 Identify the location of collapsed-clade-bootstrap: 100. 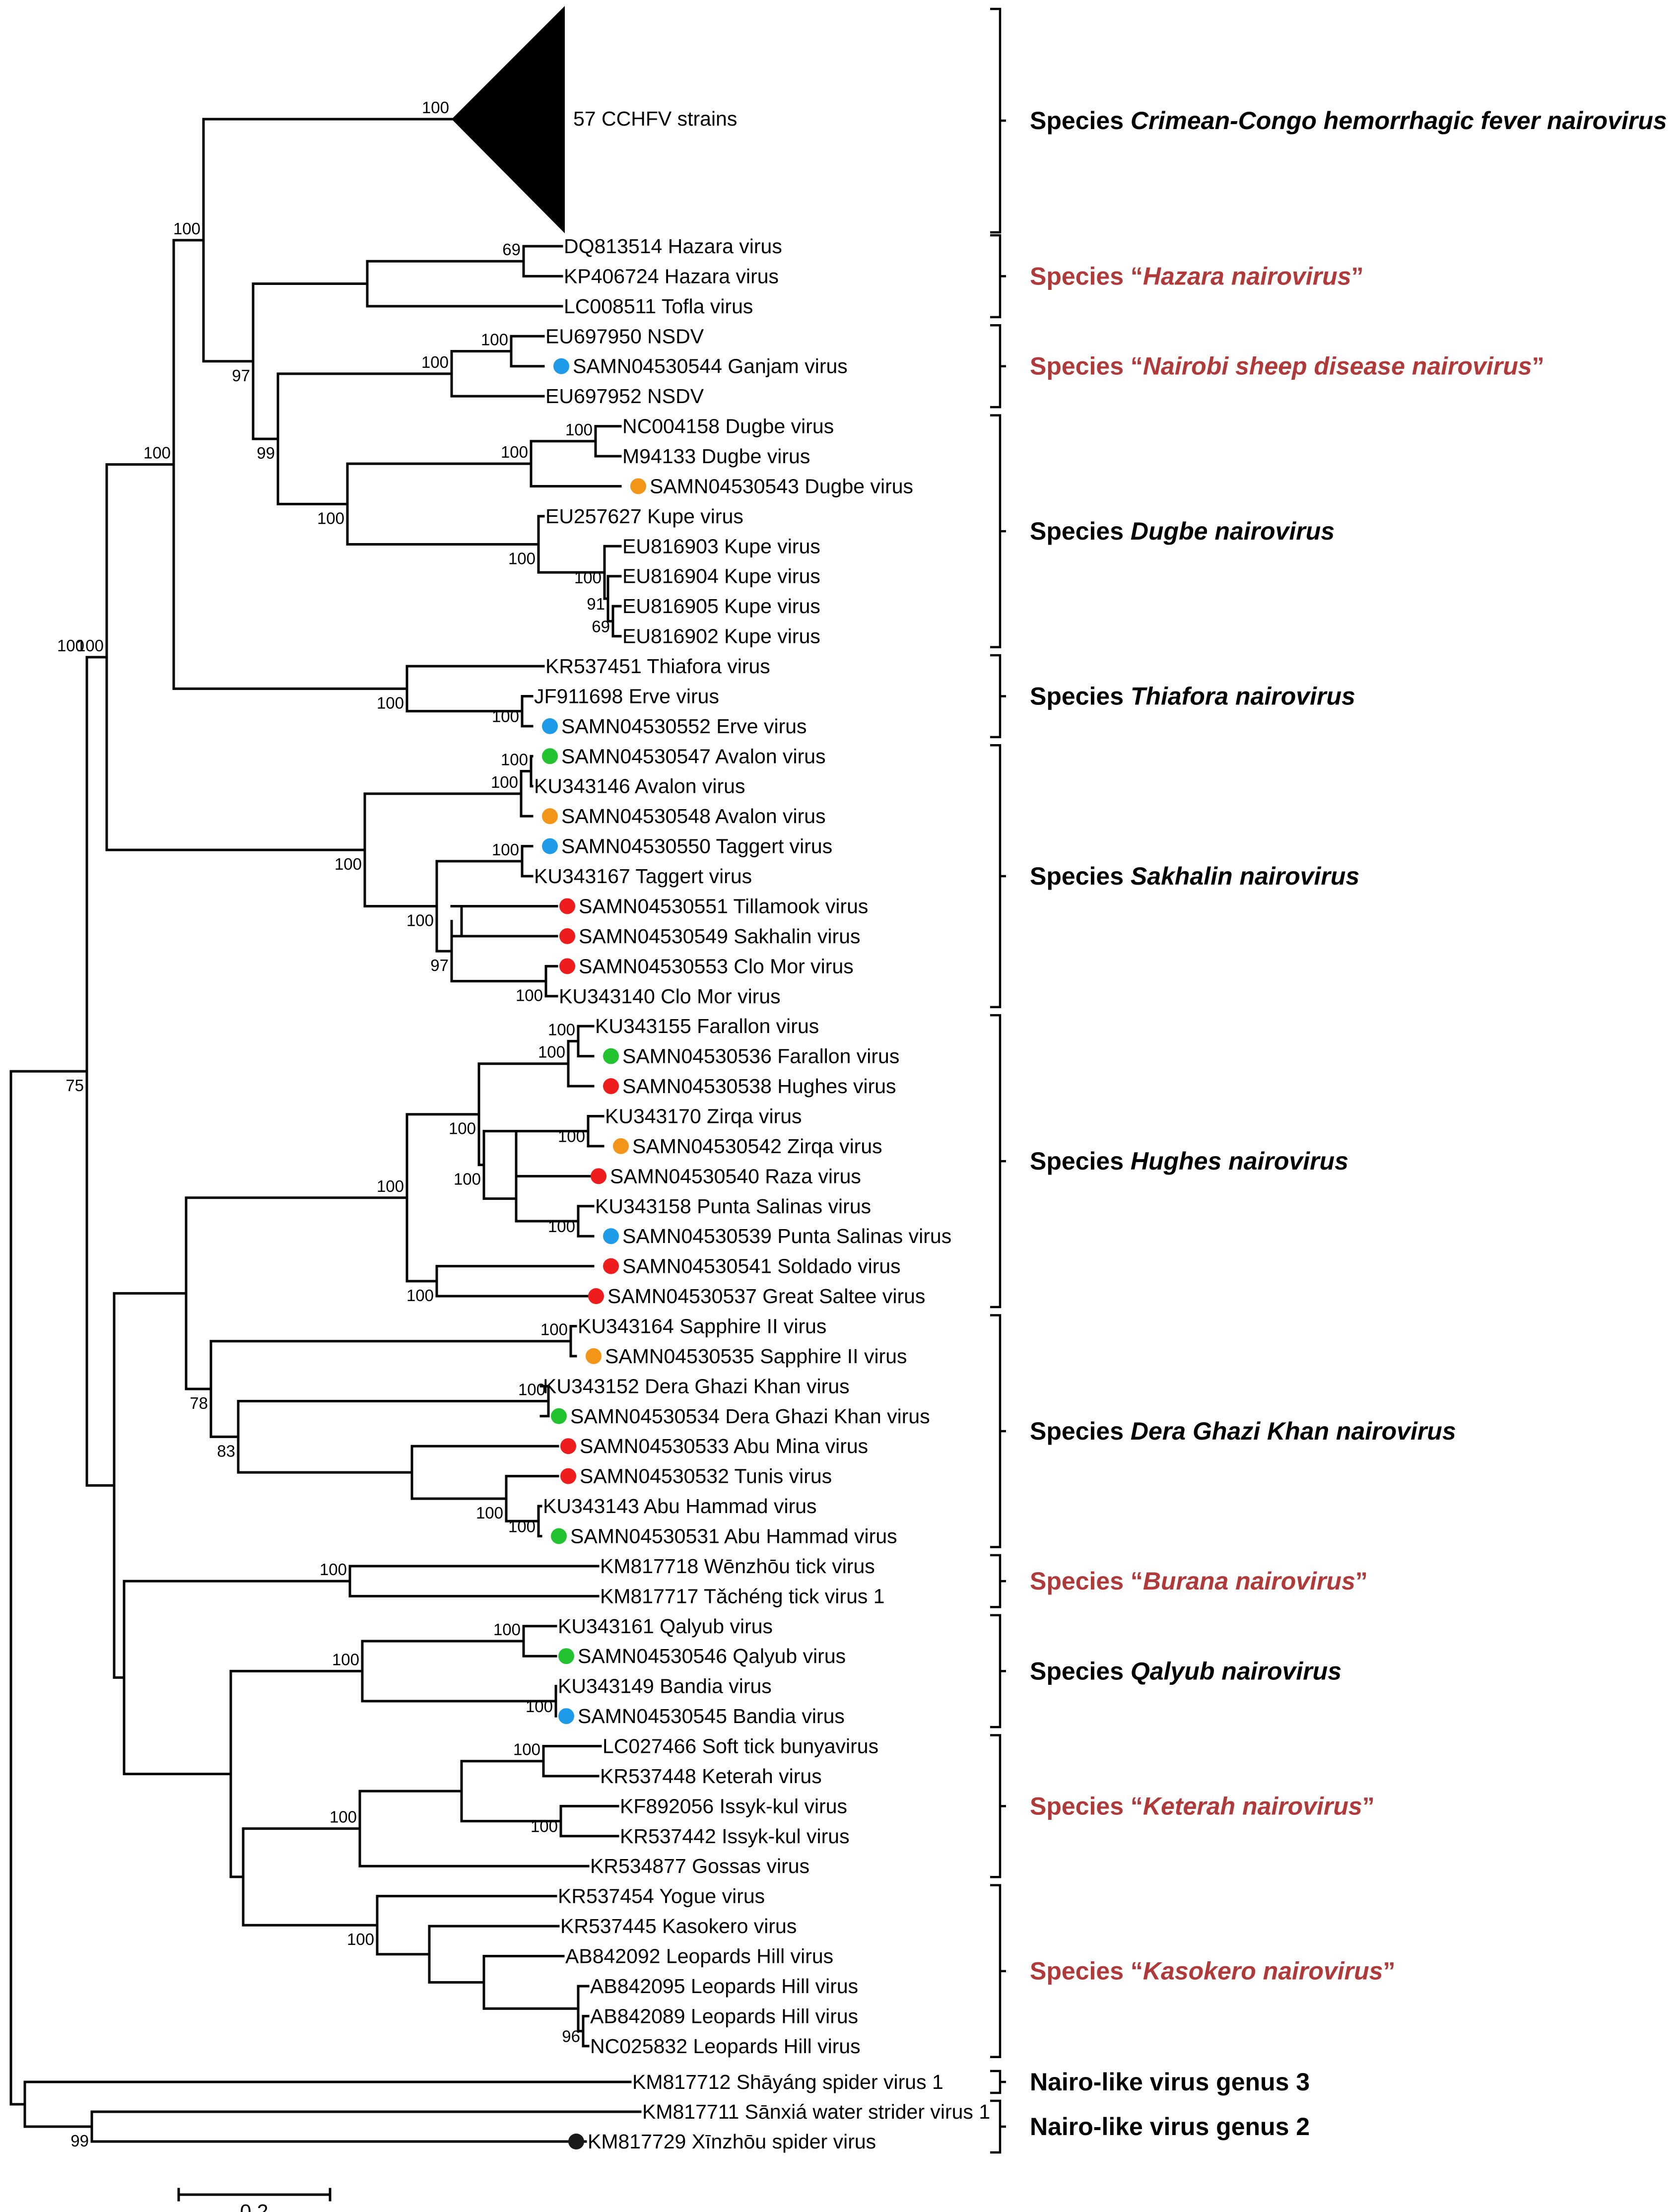
(435, 107).